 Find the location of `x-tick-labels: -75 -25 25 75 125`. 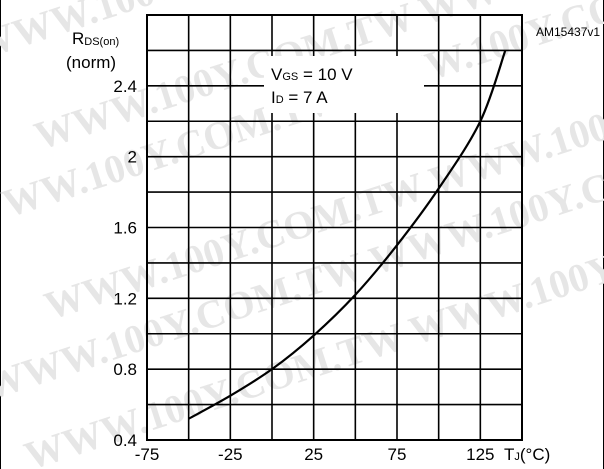

x-tick-labels: -75 -25 25 75 125 is located at coordinates (315, 454).